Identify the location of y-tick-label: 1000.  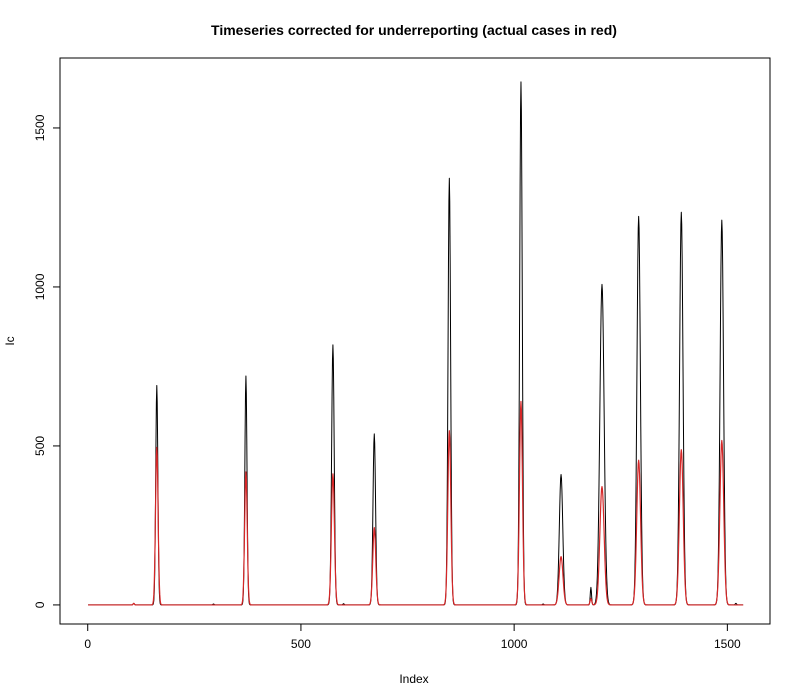
(40, 286).